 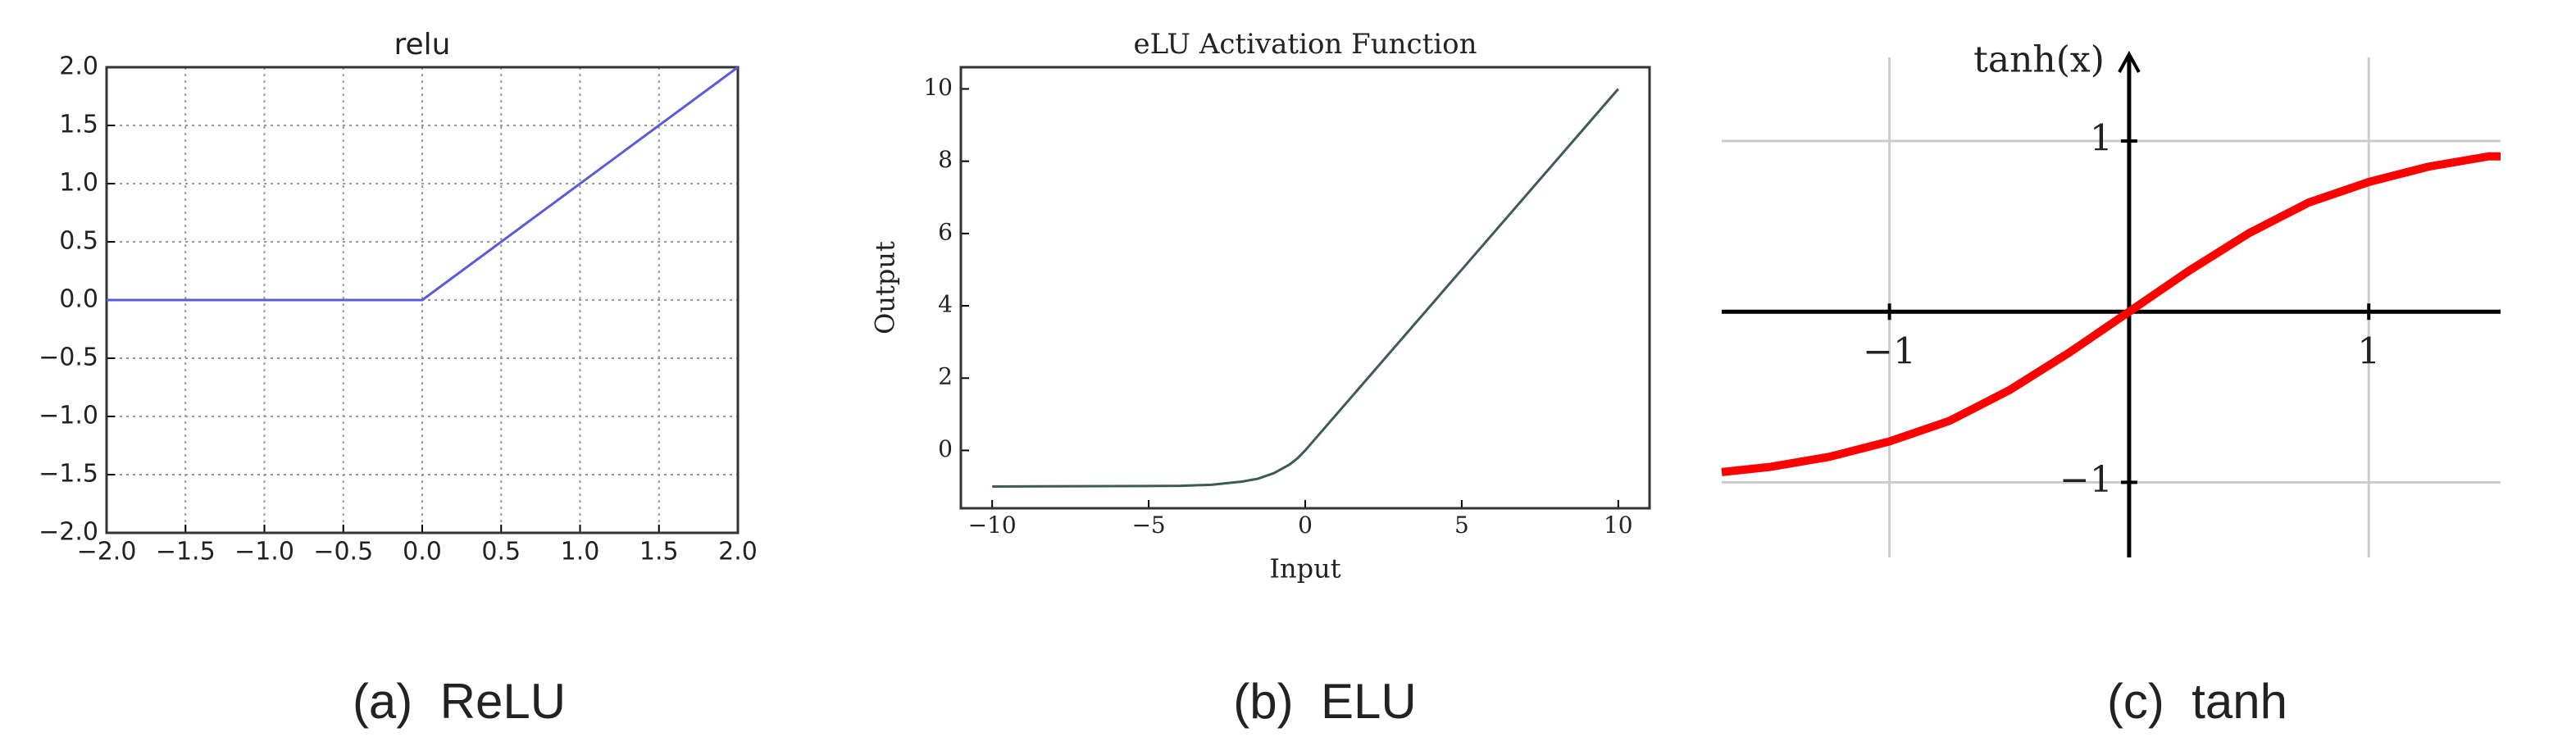 What do you see at coordinates (1305, 44) in the screenshot?
I see `chart-title: eLU Activation Function` at bounding box center [1305, 44].